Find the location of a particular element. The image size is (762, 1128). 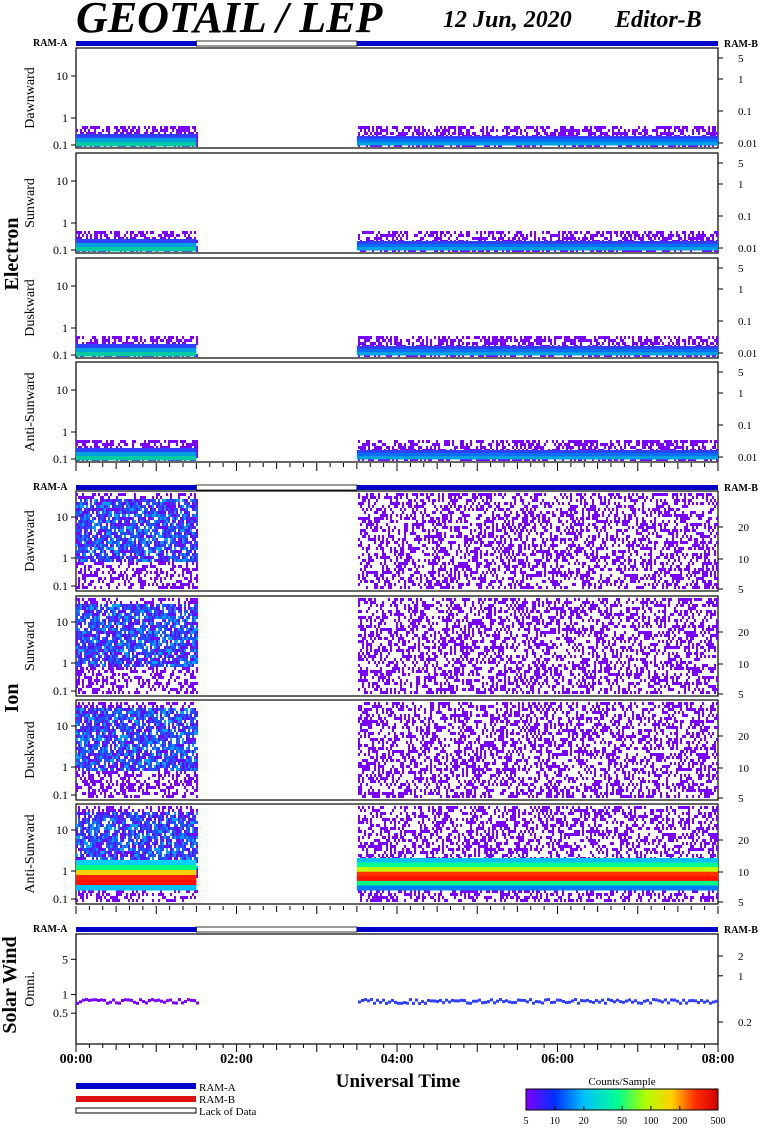

legend-swatch-ram-b is located at coordinates (136, 1099).